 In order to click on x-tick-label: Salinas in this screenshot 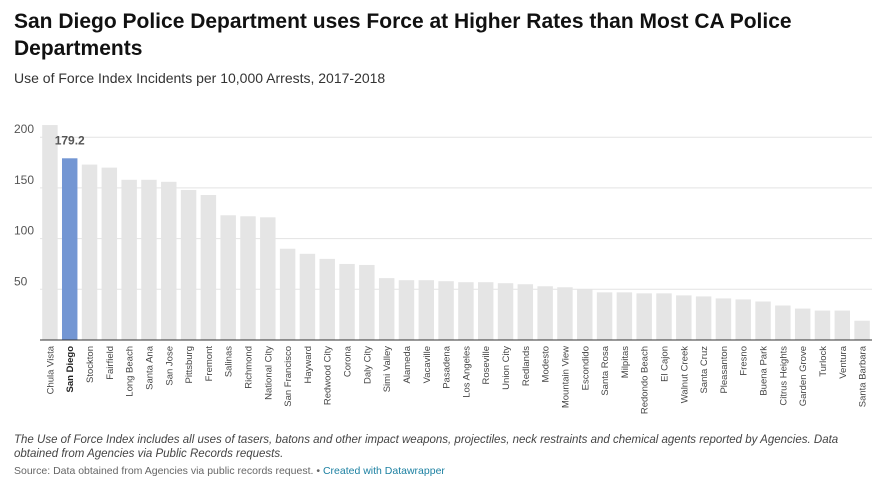, I will do `click(229, 361)`.